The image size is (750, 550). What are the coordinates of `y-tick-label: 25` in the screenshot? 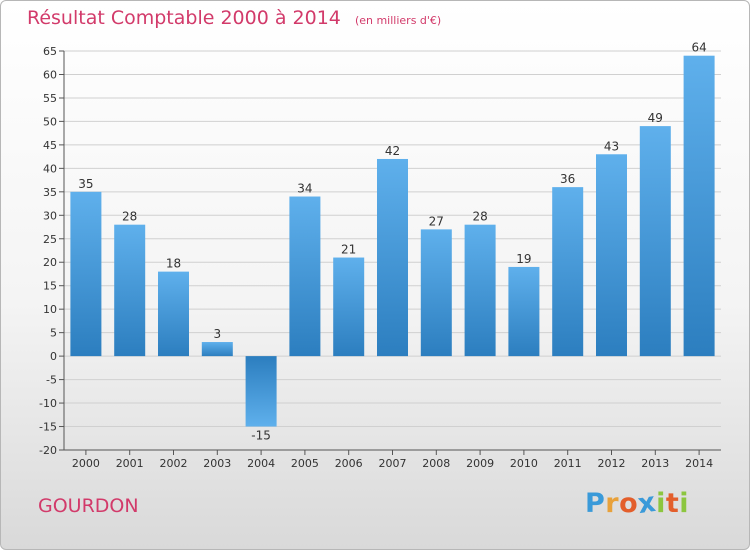 It's located at (50, 239).